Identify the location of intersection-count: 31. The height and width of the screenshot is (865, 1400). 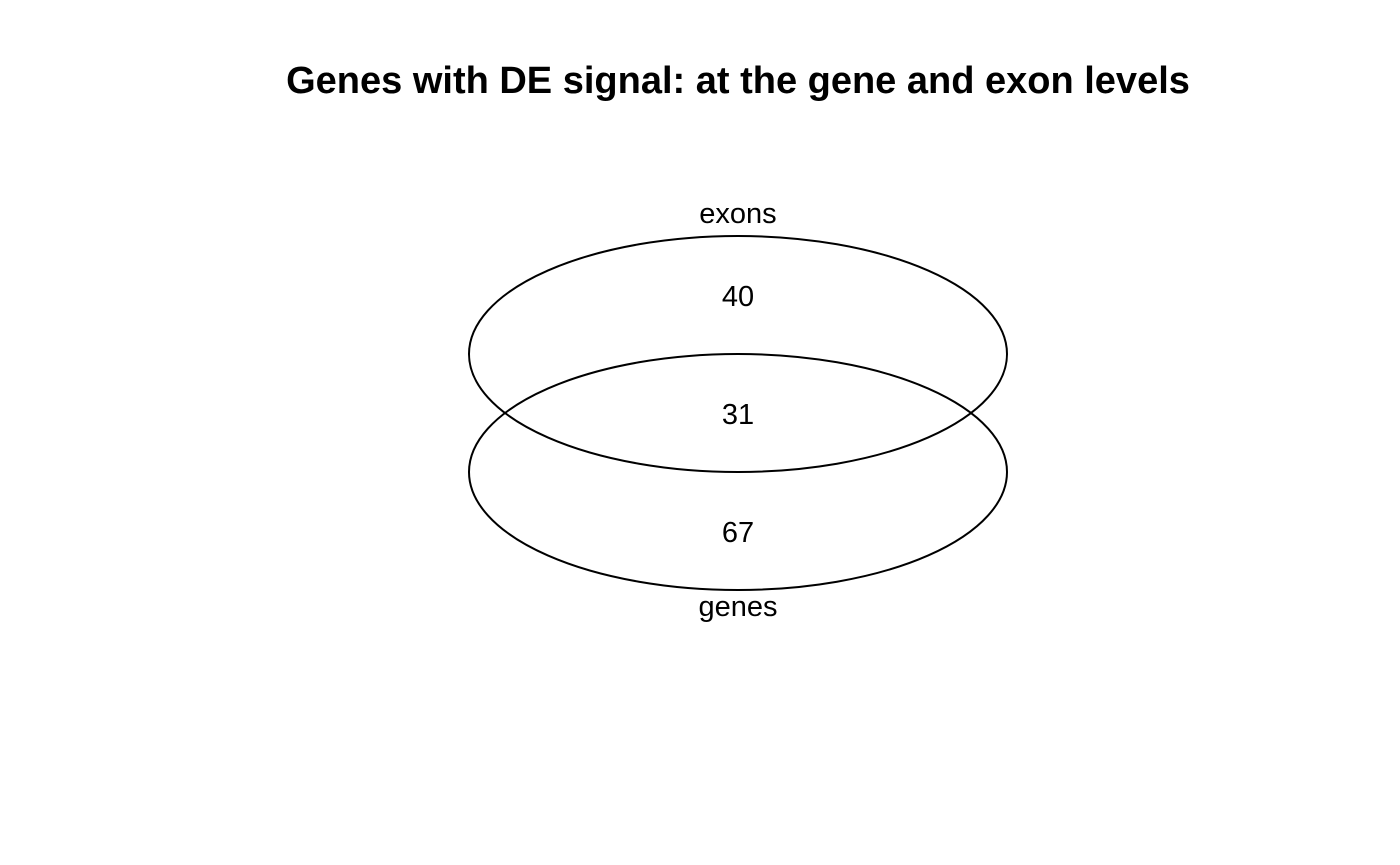
(738, 415).